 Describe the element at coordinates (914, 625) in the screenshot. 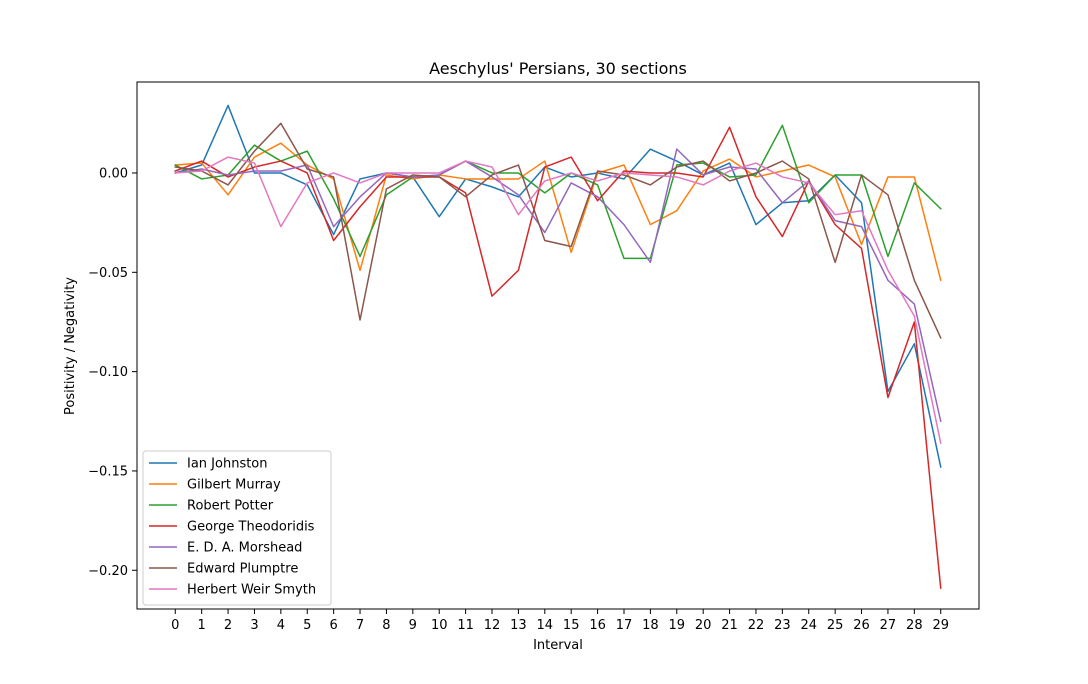

I see `x-tick-label: 28` at that location.